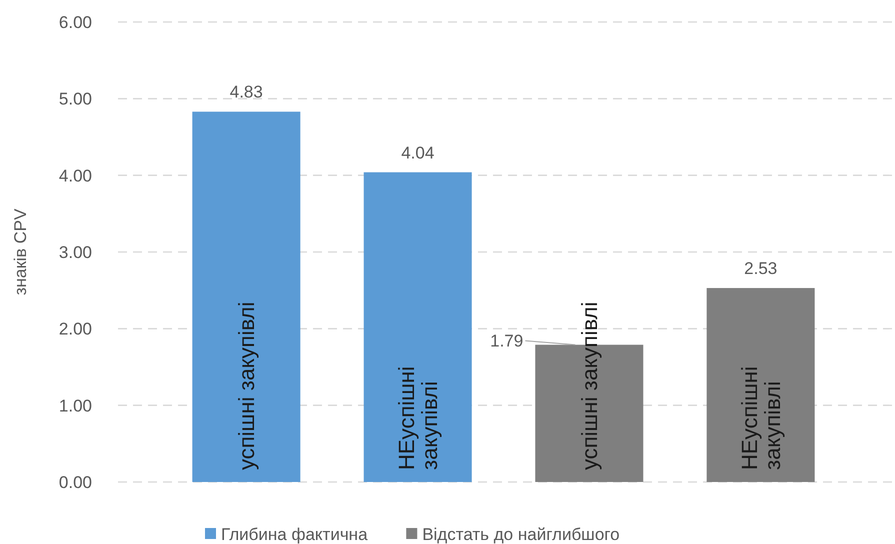  I want to click on y-tick-label: 3.00, so click(75, 252).